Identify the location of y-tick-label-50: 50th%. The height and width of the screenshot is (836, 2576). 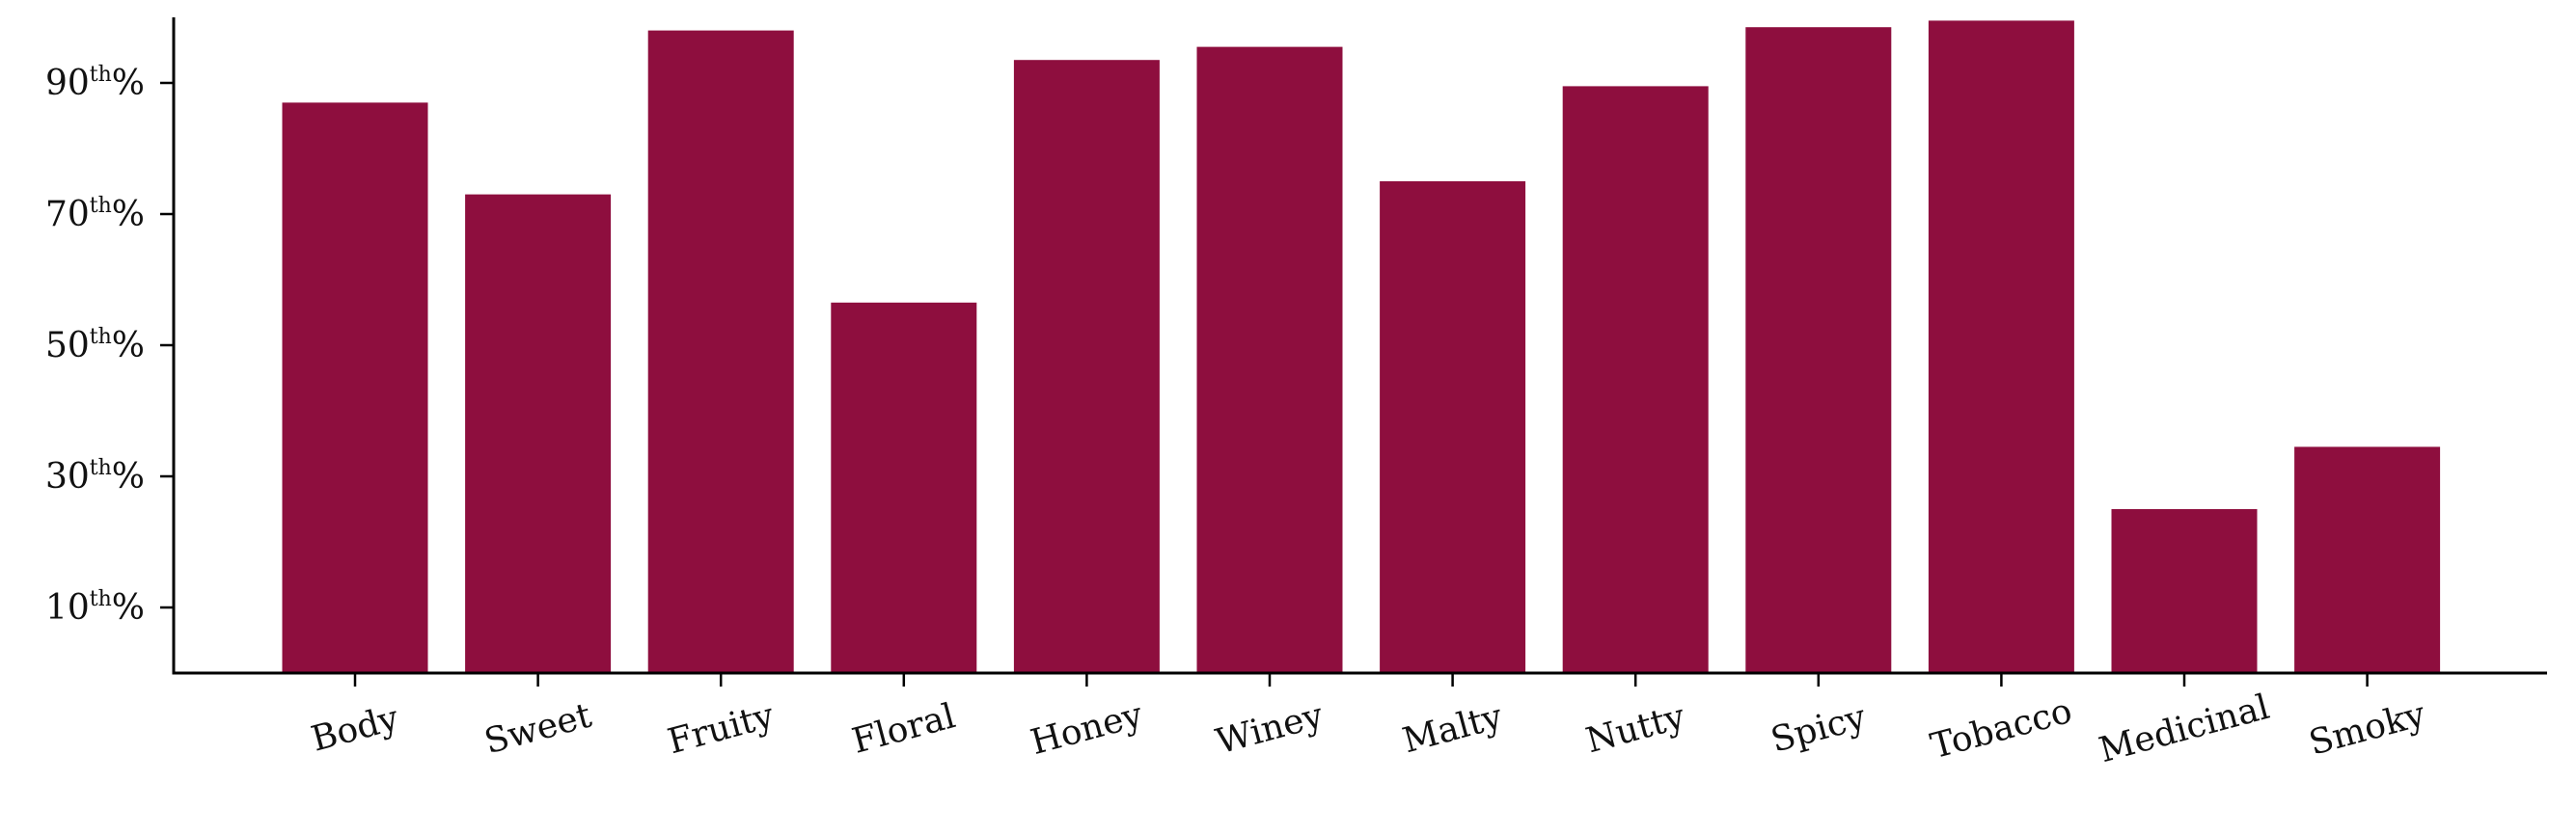
(95, 345).